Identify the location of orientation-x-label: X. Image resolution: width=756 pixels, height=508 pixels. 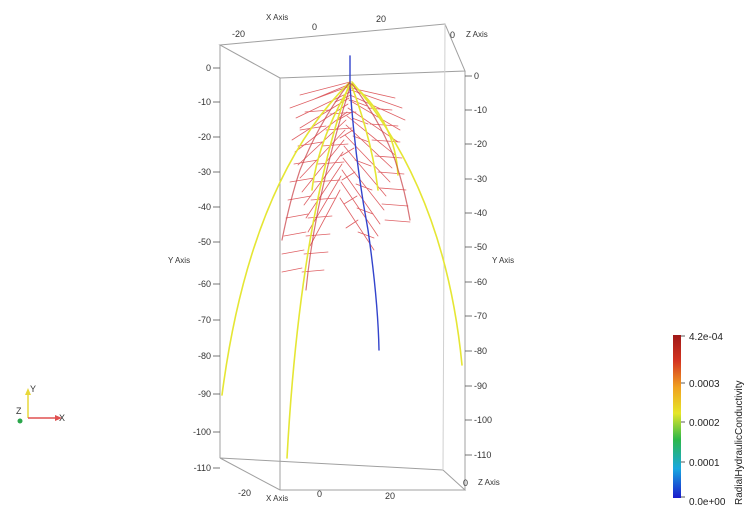
(62, 418).